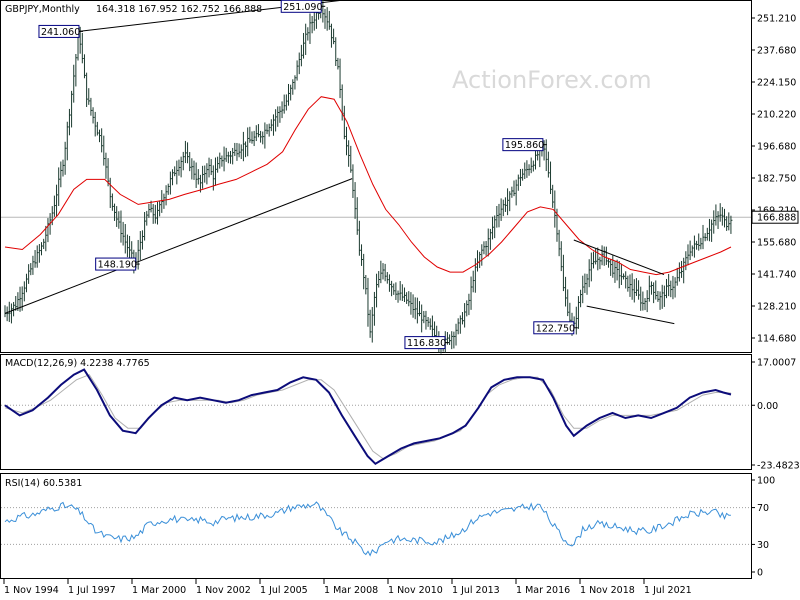 The height and width of the screenshot is (600, 800). What do you see at coordinates (776, 19) in the screenshot?
I see `price-axis-tick-label: 251.210` at bounding box center [776, 19].